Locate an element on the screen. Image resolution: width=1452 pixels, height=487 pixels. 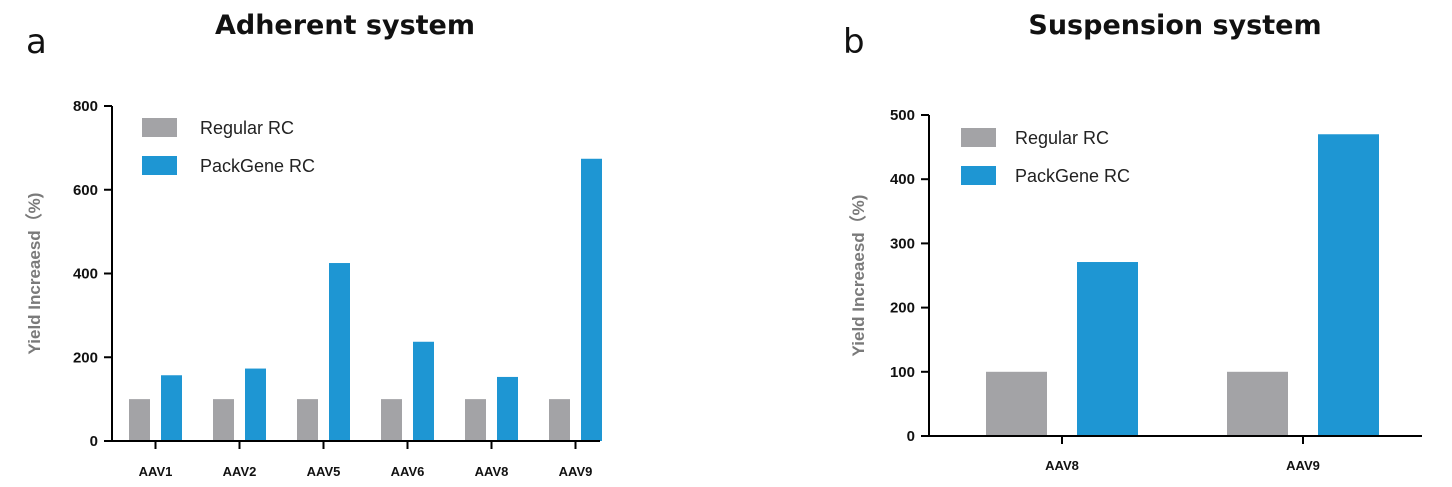
chart1-legend-swatch-packgene is located at coordinates (159, 165).